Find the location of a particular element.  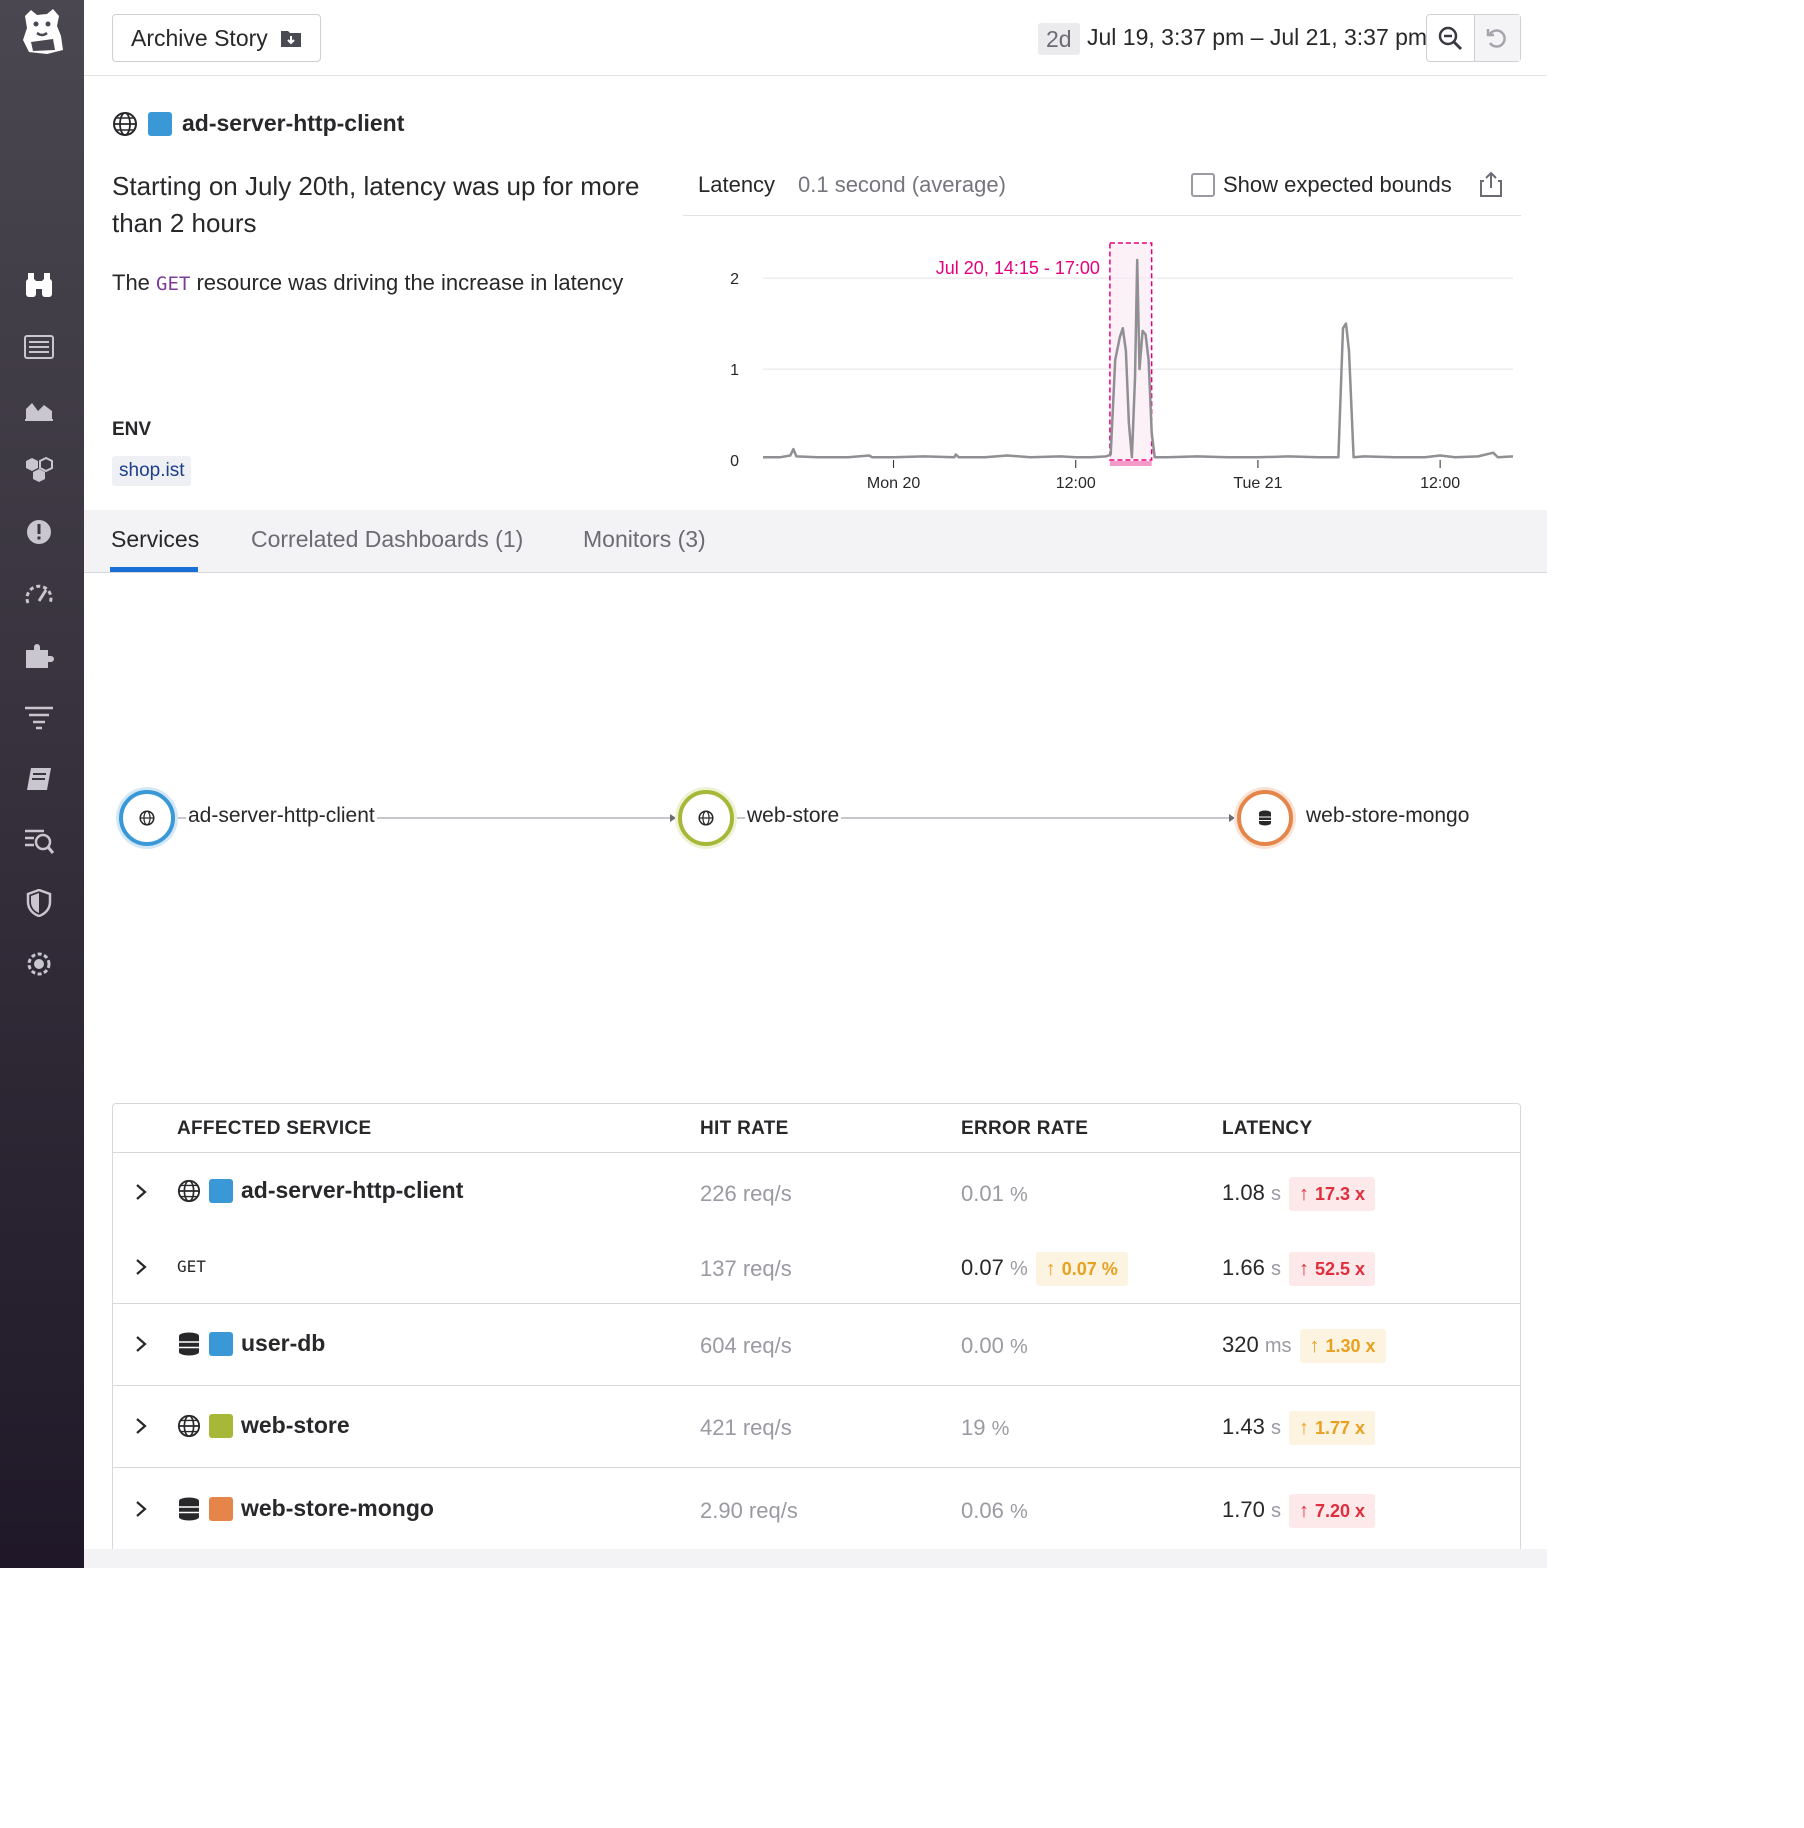

list-icon is located at coordinates (39, 347).